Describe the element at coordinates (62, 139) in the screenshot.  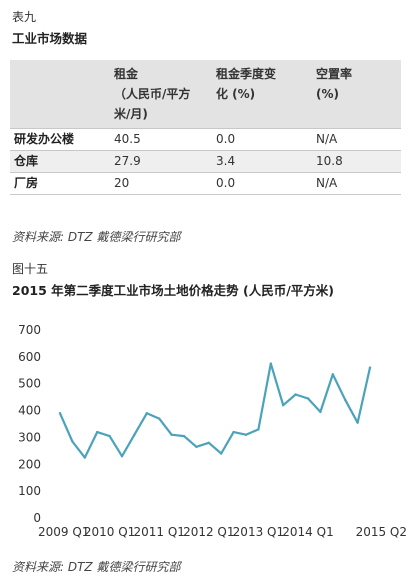
I see `row-name: 研发办公楼` at that location.